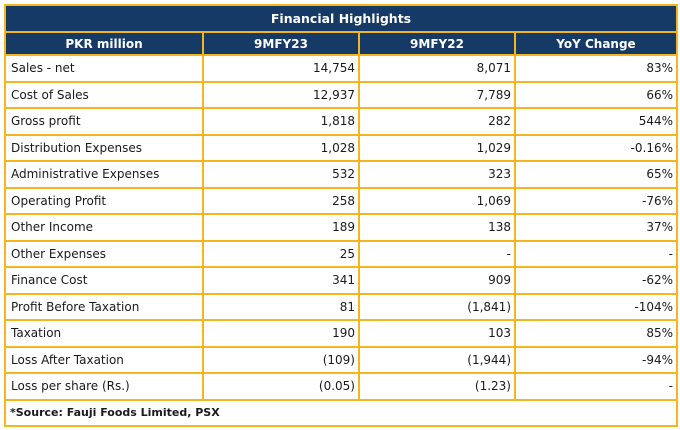 The width and height of the screenshot is (680, 430). I want to click on value-9mfy22: 1,029, so click(437, 147).